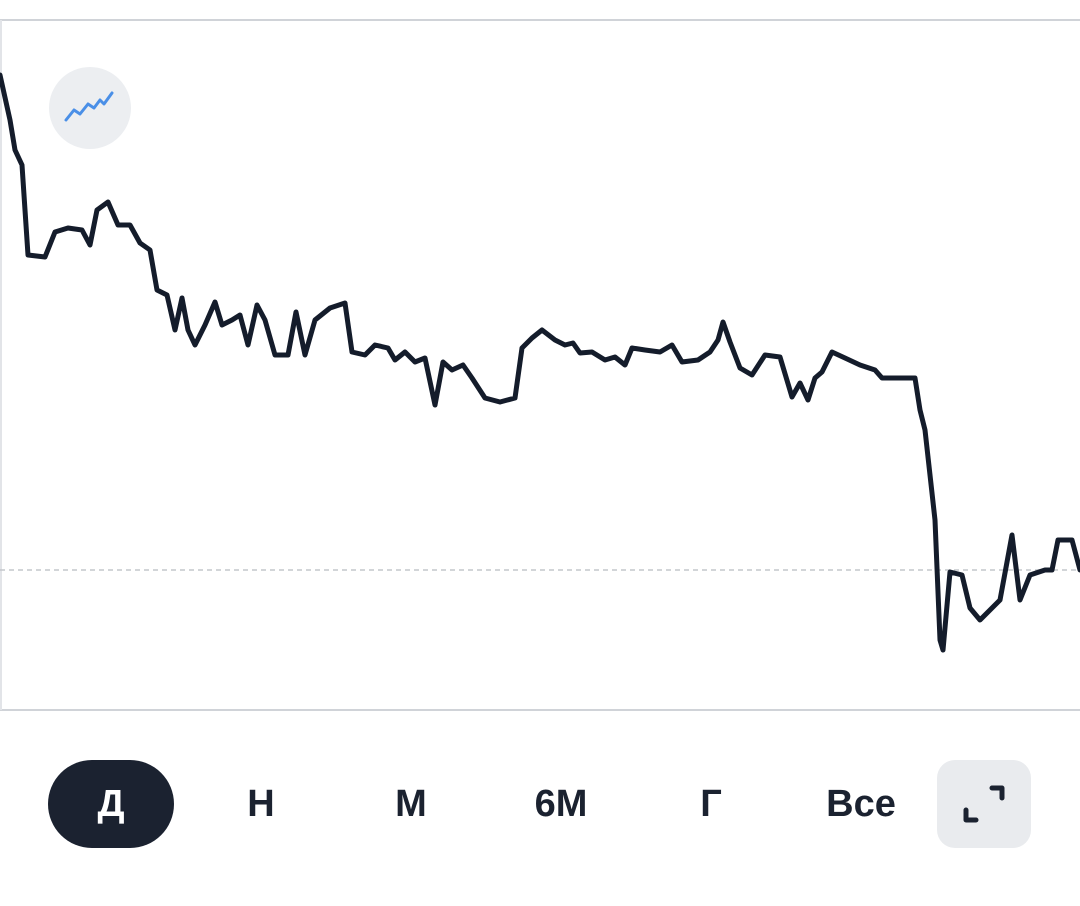 This screenshot has width=1080, height=906. I want to click on expand-glyph, so click(984, 804).